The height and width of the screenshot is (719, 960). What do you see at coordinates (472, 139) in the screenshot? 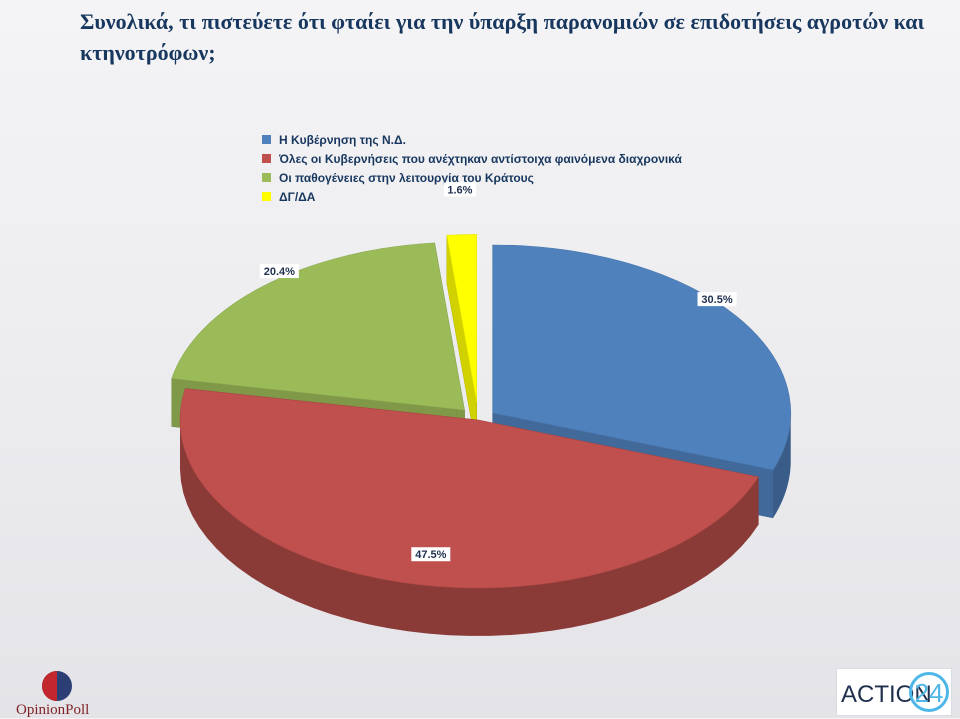
I see `legend-item: Η Κυβέρνηση της Ν.Δ.` at bounding box center [472, 139].